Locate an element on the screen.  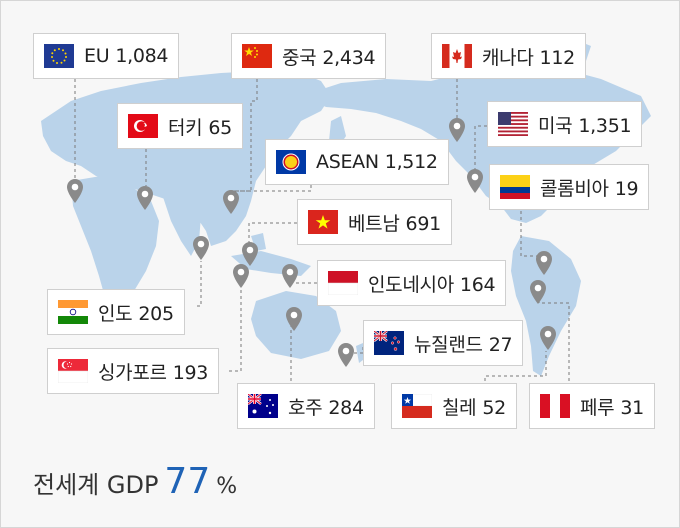
vietnam-flag-icon is located at coordinates (323, 222).